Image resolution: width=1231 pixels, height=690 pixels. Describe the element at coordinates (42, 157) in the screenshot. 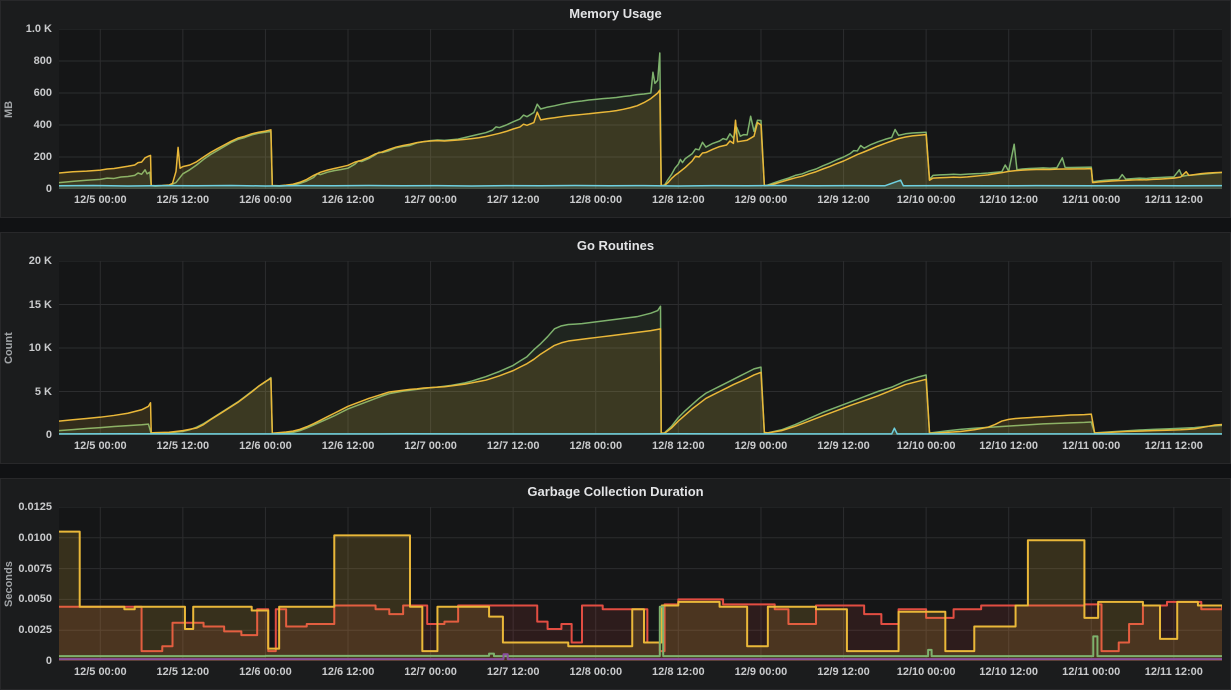

I see `y-tick-label: 200` at that location.